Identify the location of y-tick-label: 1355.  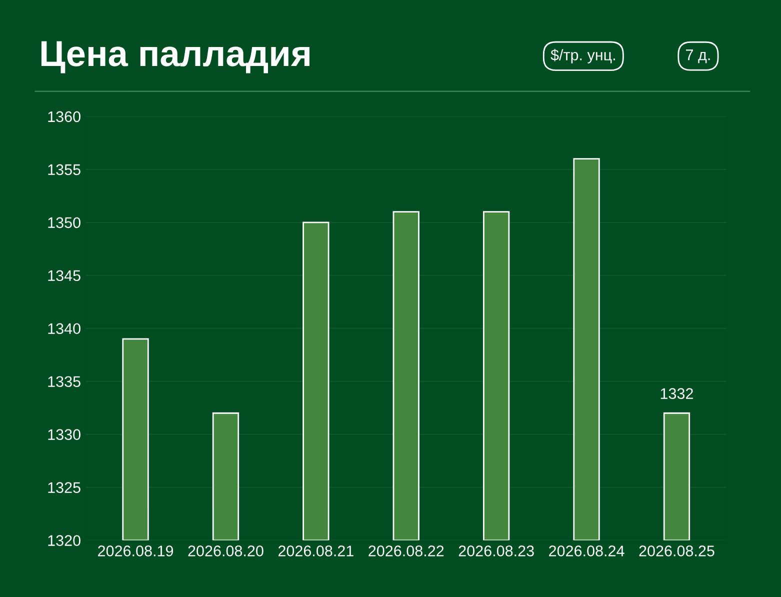
(64, 170).